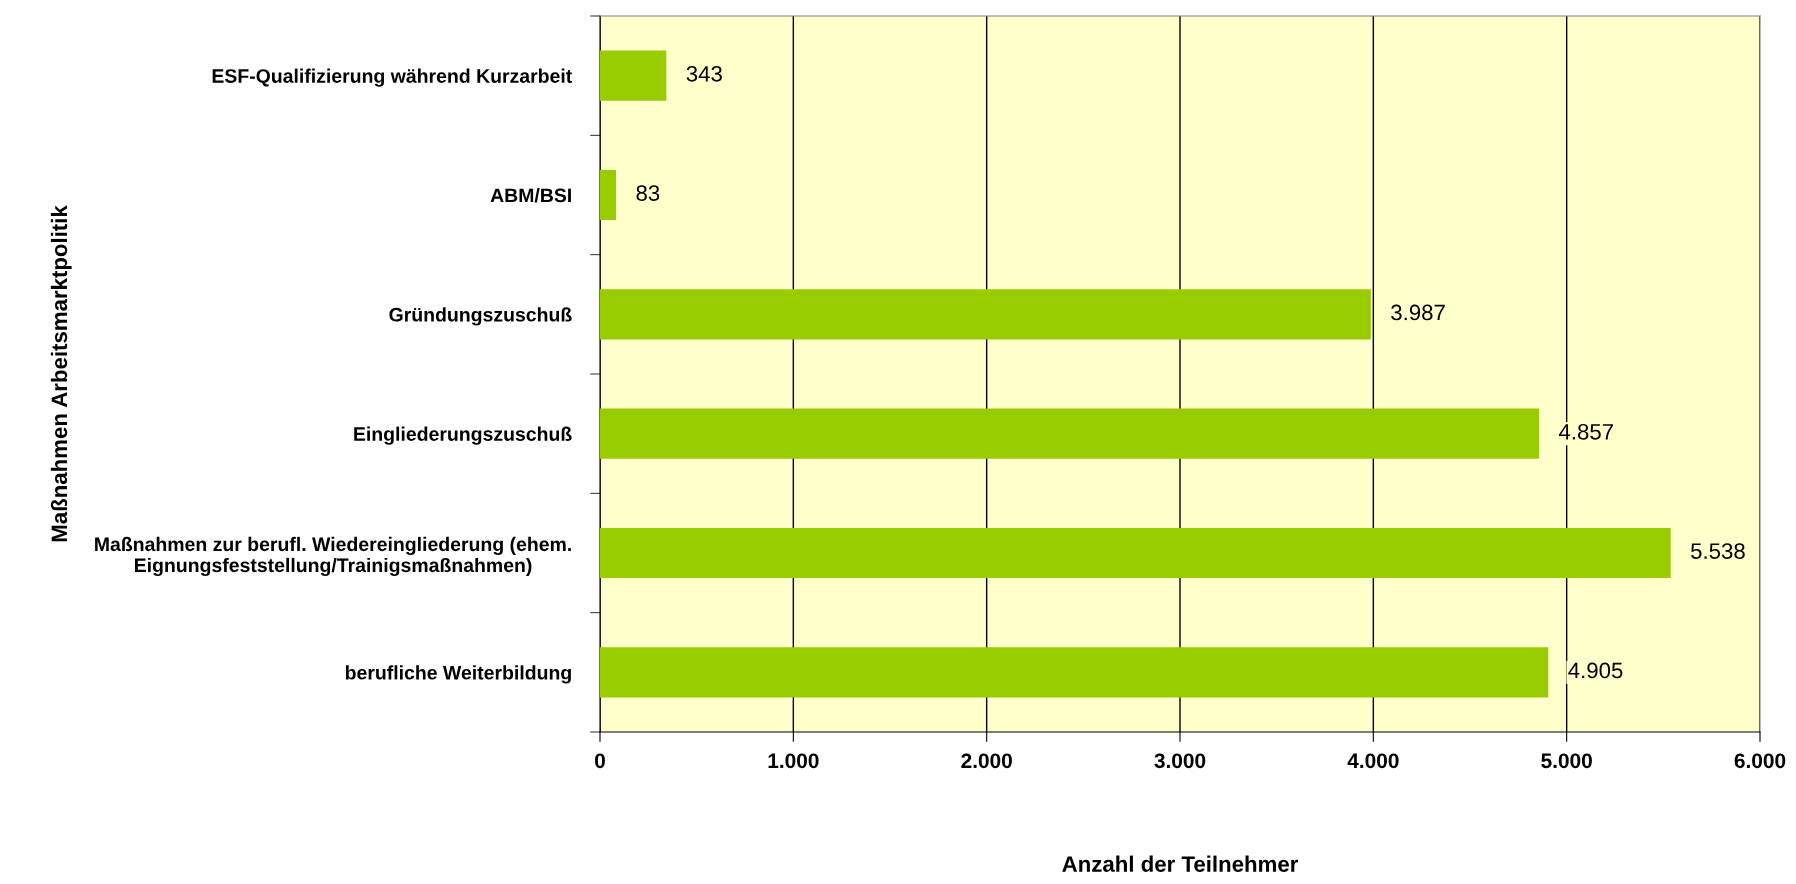 The image size is (1796, 884). What do you see at coordinates (61, 373) in the screenshot?
I see `y-axis-title: Maßnahmen Arbeitsmarktpolitik` at bounding box center [61, 373].